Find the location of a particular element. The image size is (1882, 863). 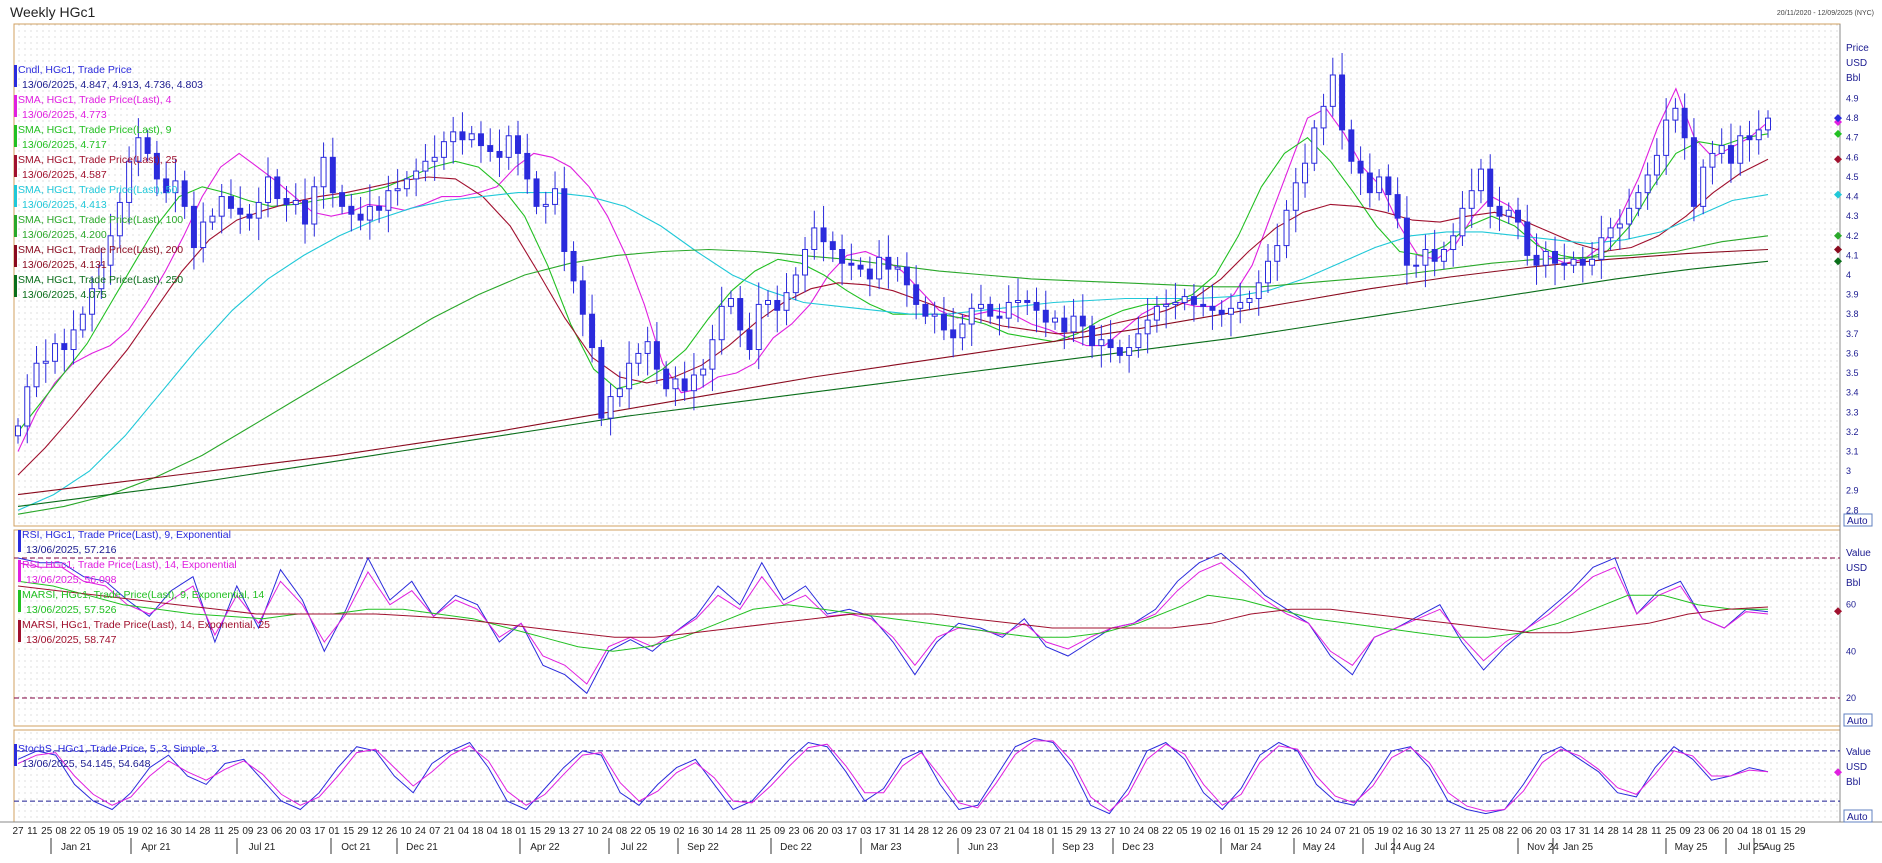

stoch-panel is located at coordinates (927, 776).